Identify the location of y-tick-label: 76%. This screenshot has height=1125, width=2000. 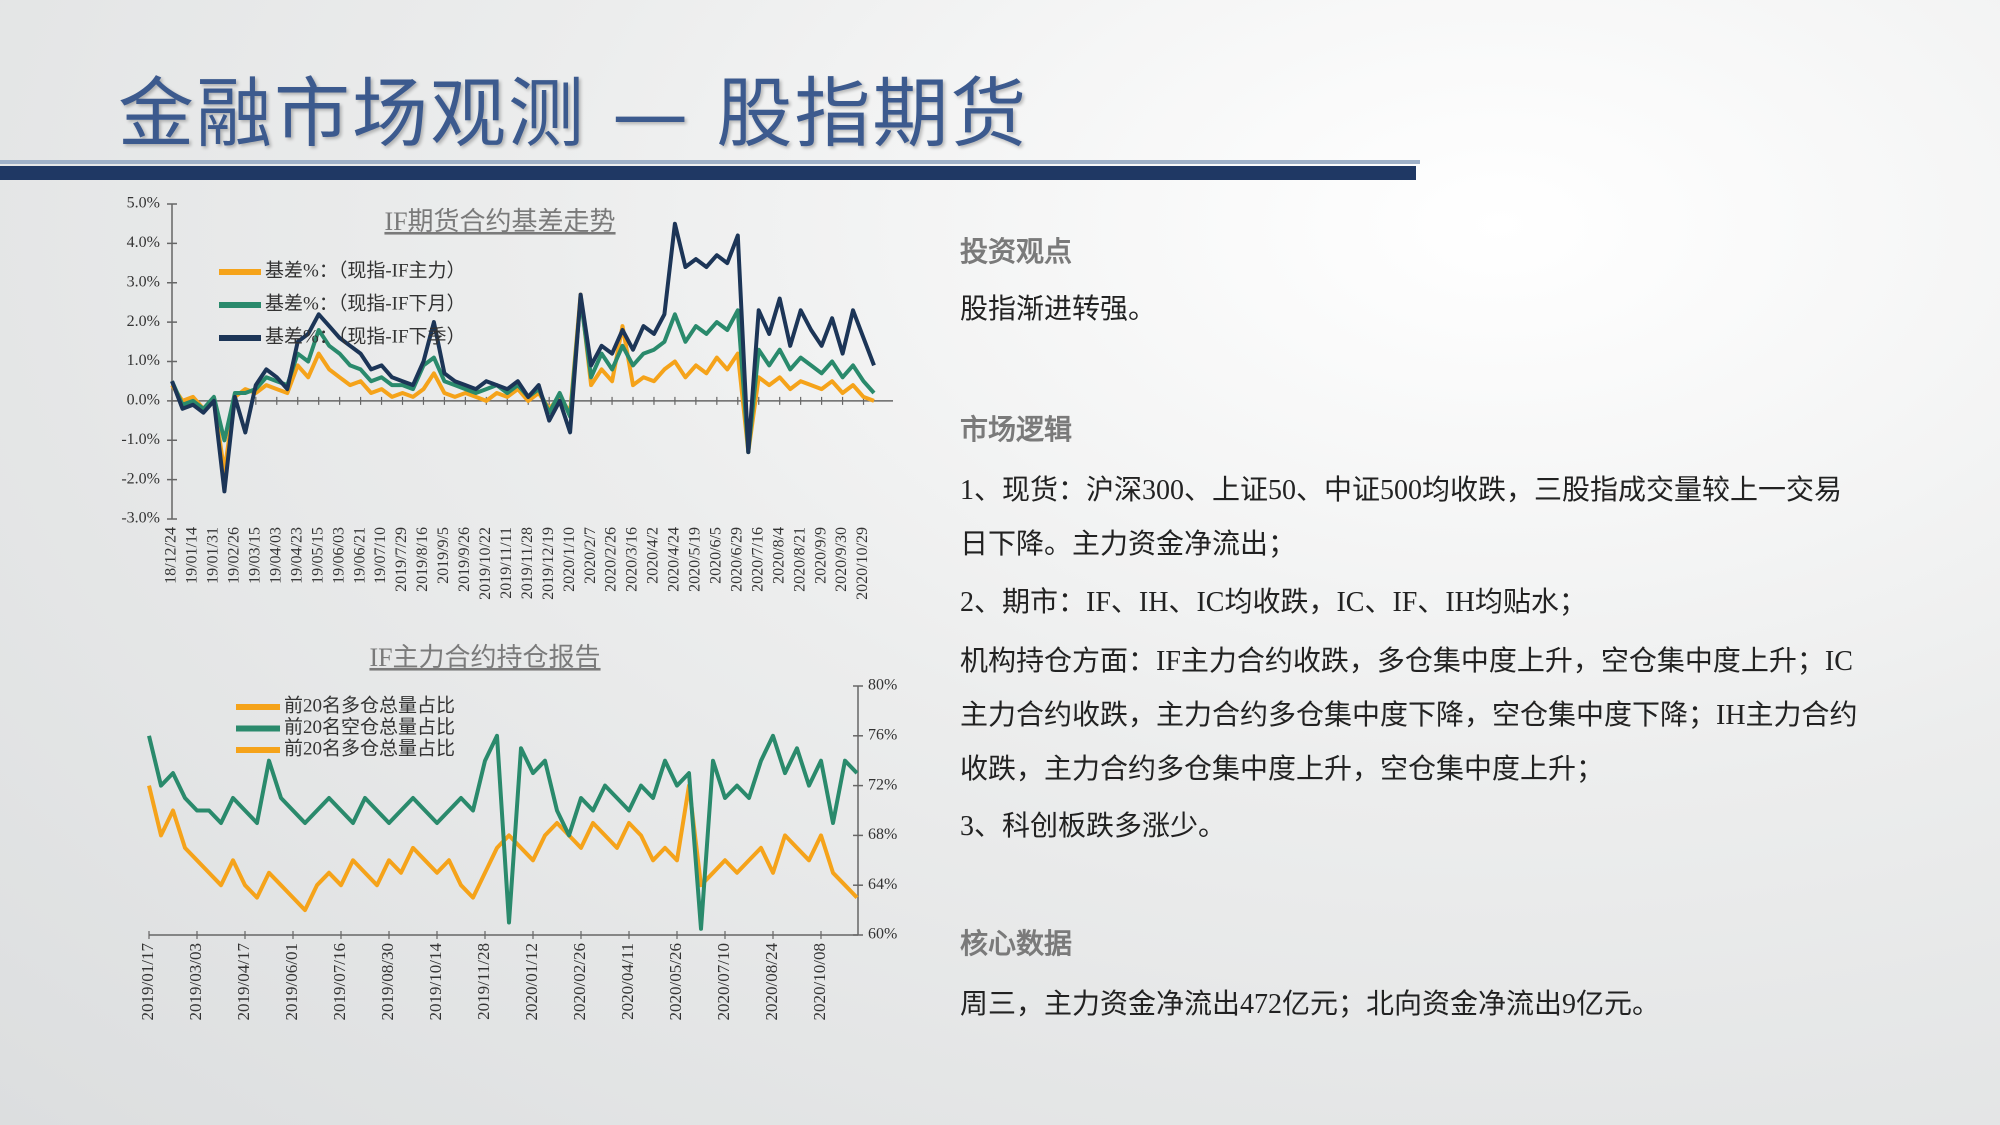
(882, 734).